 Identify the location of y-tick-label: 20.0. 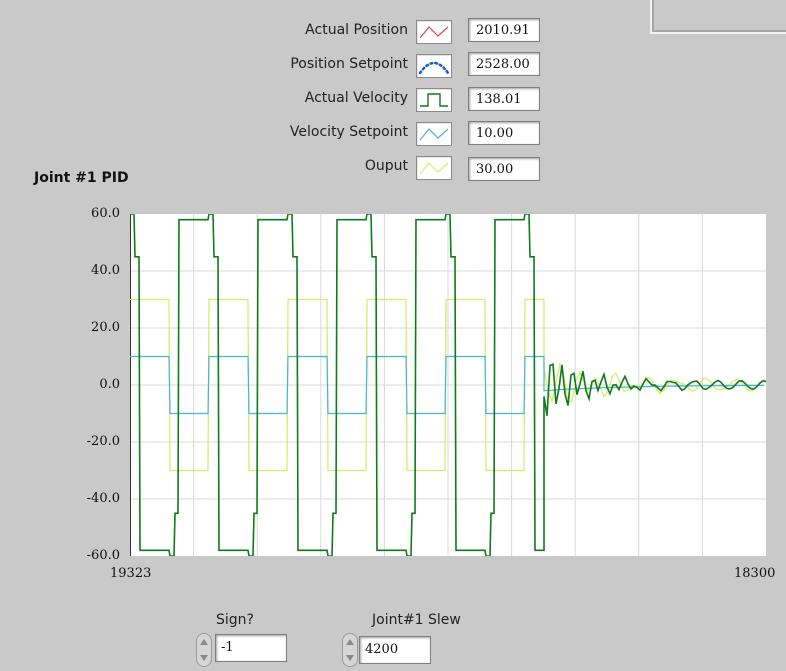
(105, 327).